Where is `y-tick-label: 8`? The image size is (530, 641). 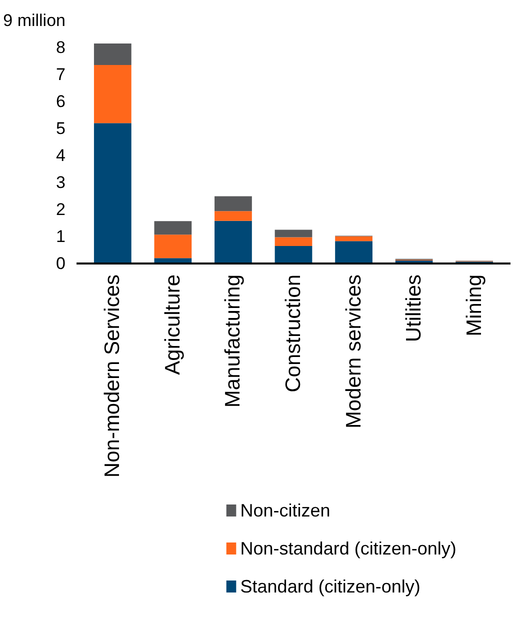
y-tick-label: 8 is located at coordinates (61, 47).